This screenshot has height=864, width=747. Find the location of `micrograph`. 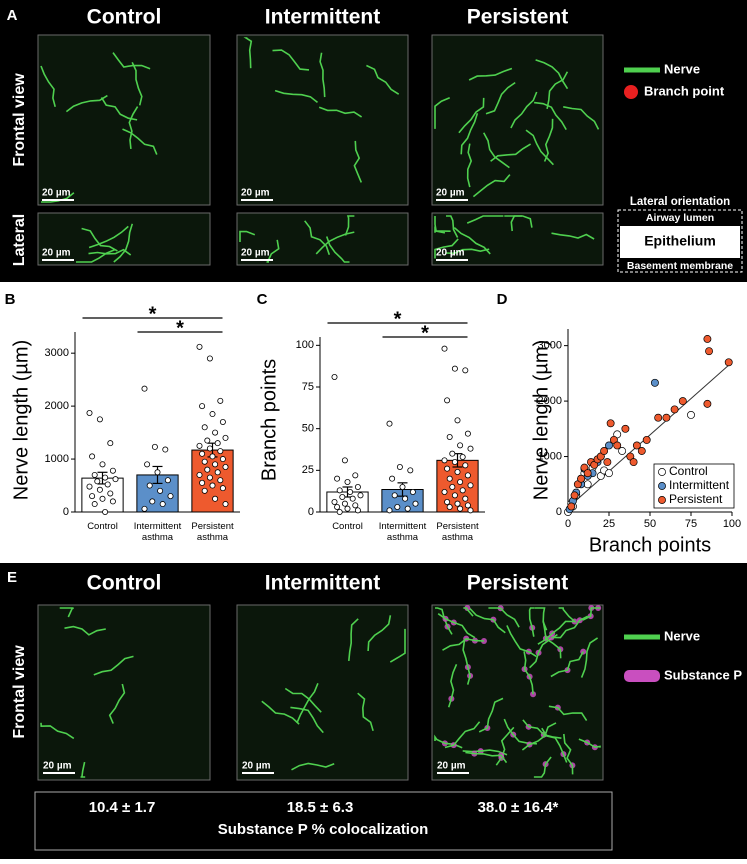

micrograph is located at coordinates (322, 239).